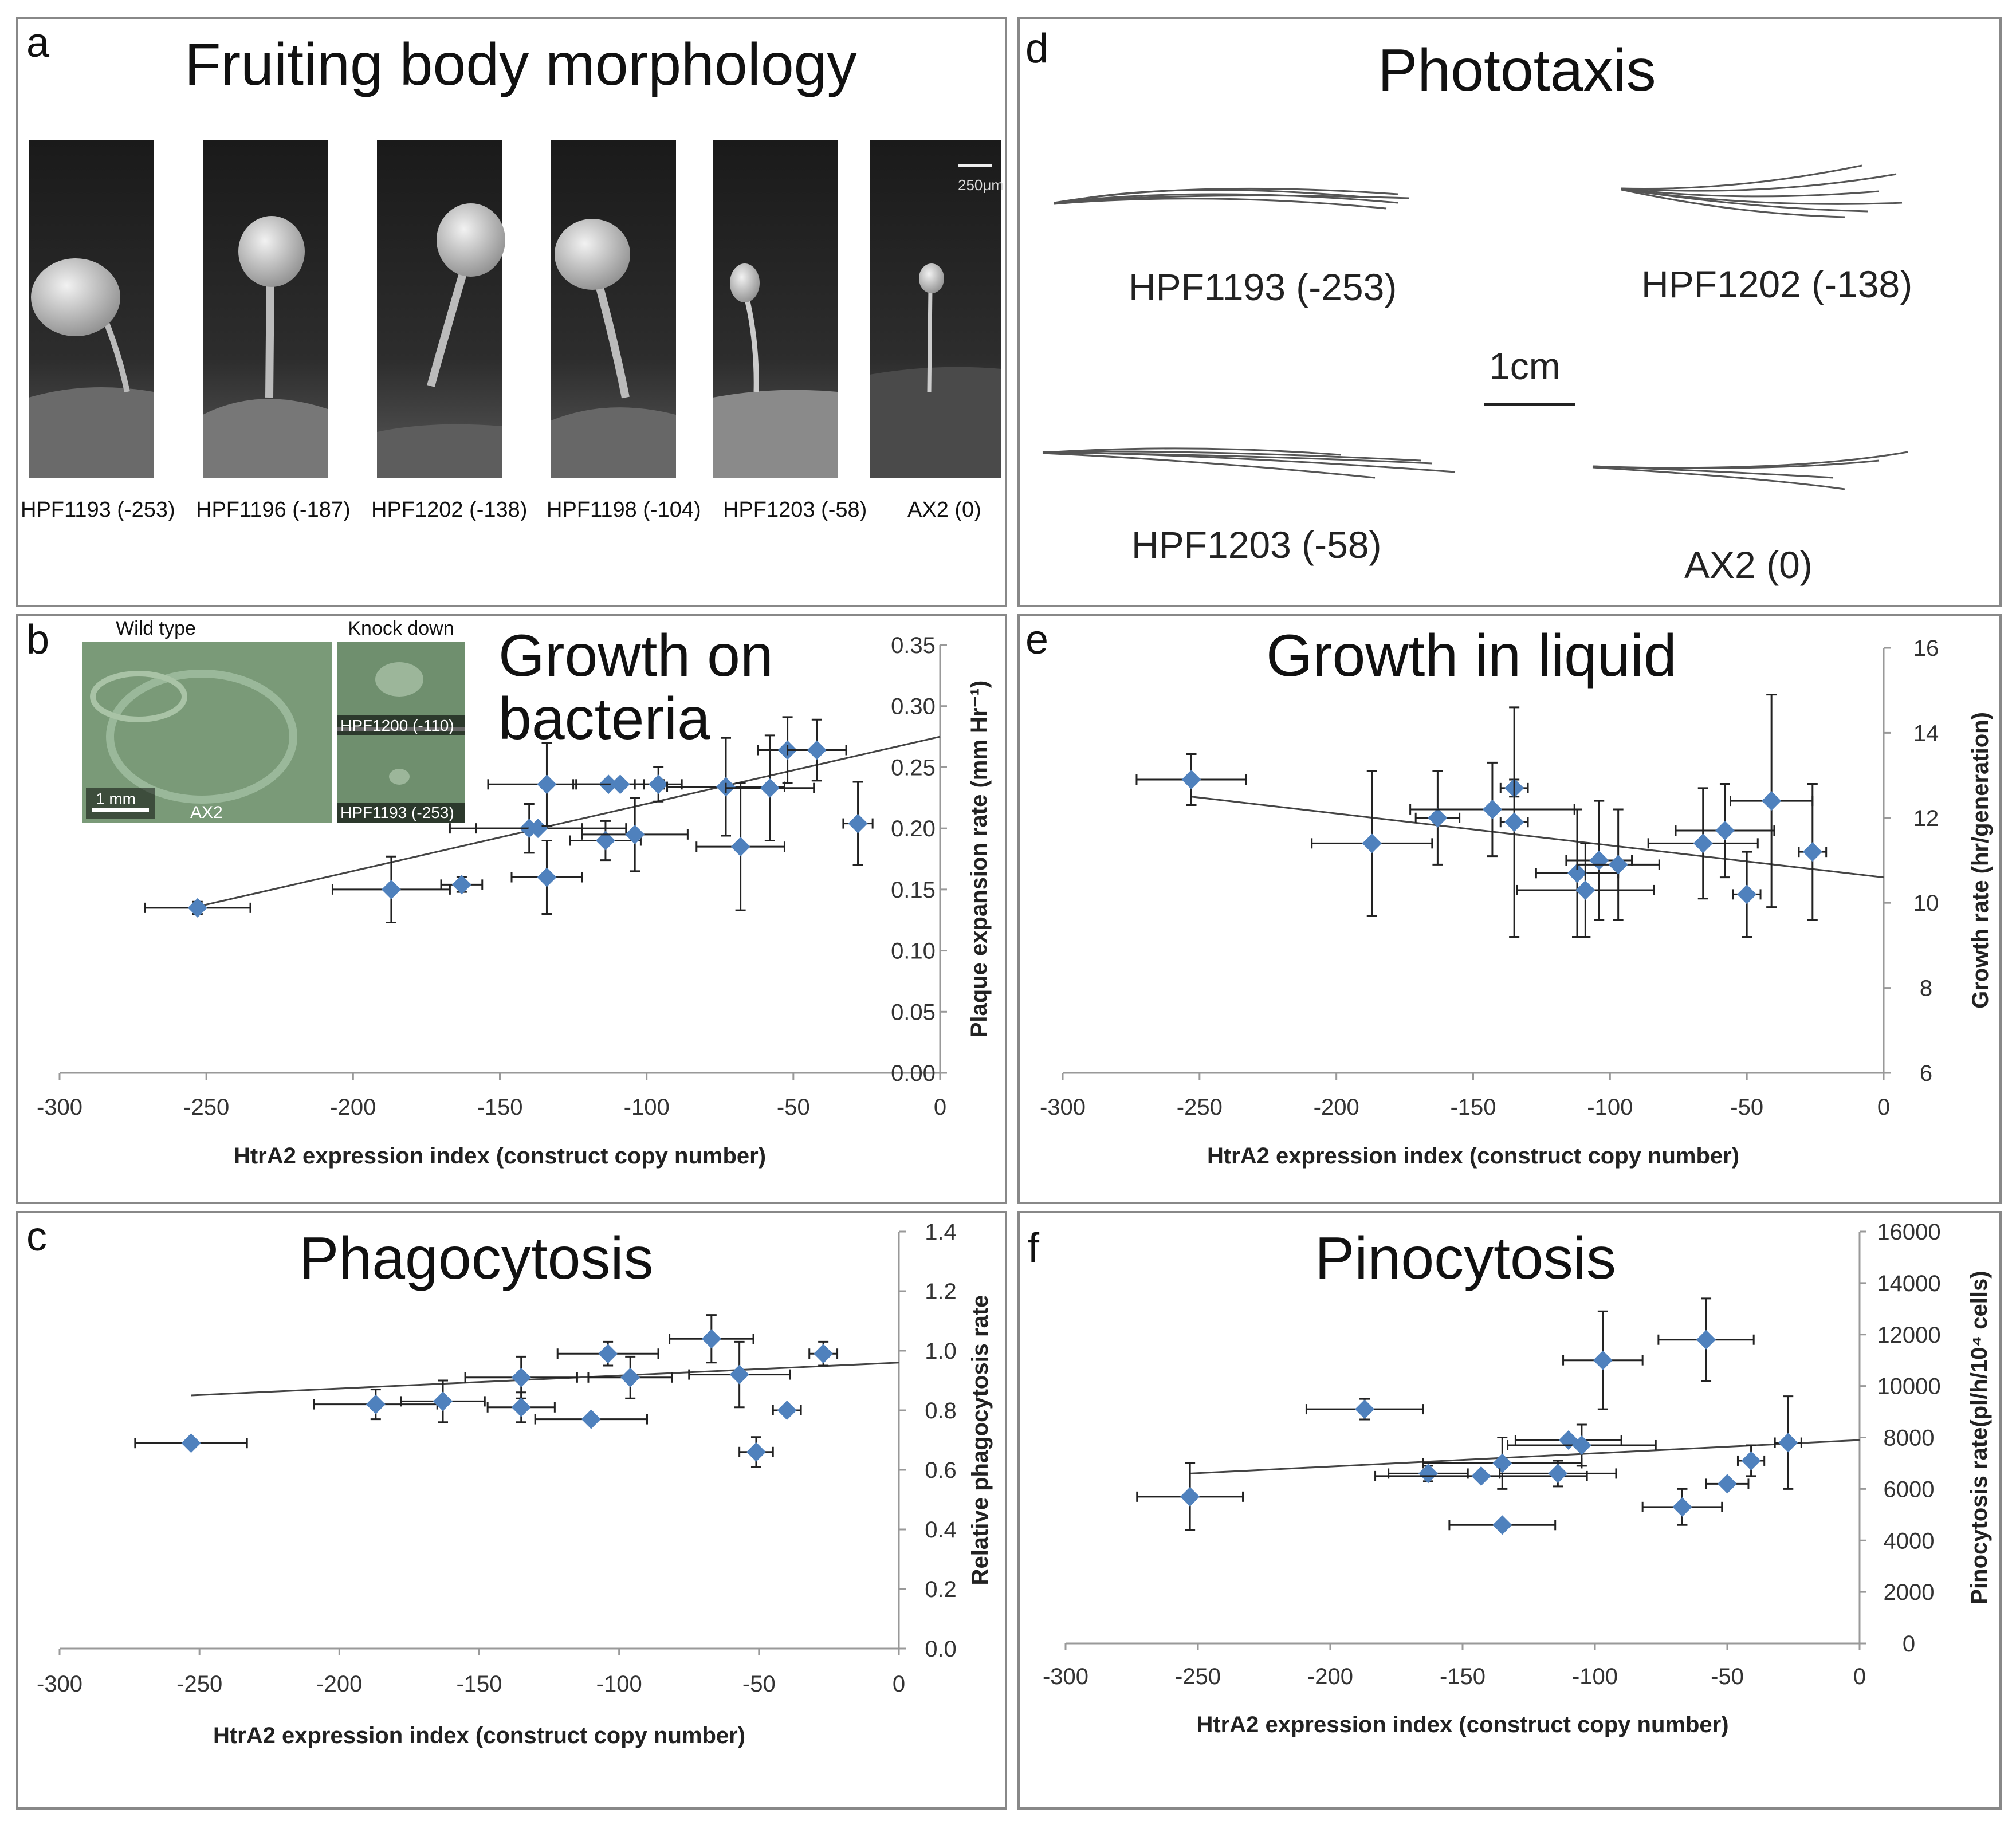 This screenshot has width=2016, height=1825. What do you see at coordinates (1926, 818) in the screenshot?
I see `y-tick-label: 12` at bounding box center [1926, 818].